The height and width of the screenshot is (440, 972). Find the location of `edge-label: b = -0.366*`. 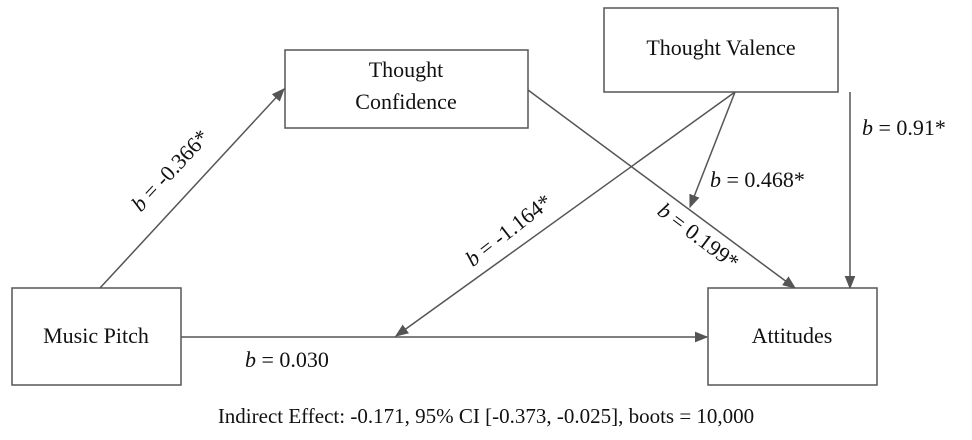

edge-label: b = -0.366* is located at coordinates (170, 170).